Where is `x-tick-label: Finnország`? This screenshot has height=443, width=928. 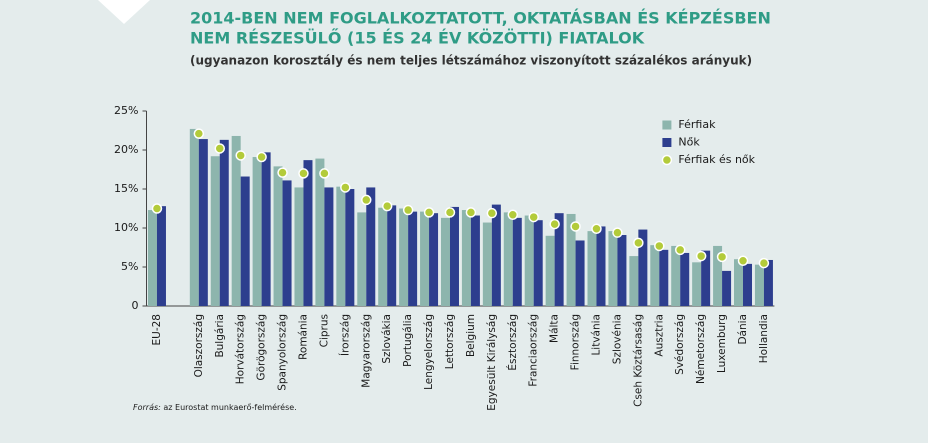
x-tick-label: Finnország is located at coordinates (576, 342).